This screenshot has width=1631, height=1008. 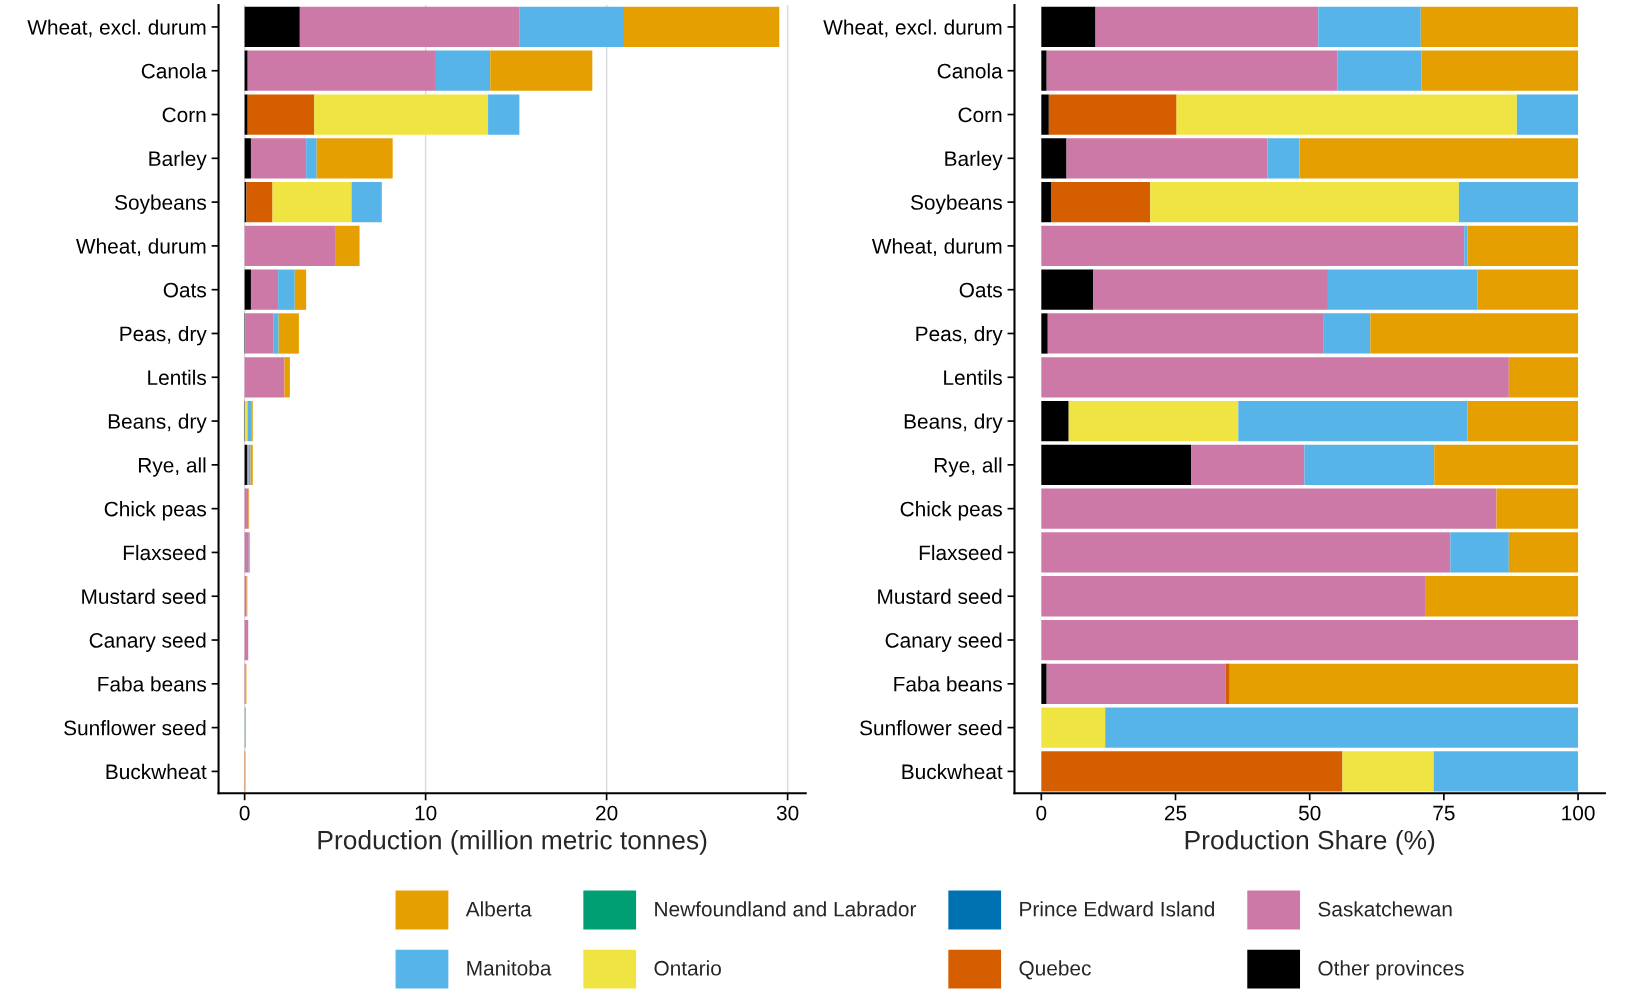 What do you see at coordinates (1309, 813) in the screenshot?
I see `x-tick-label: 50` at bounding box center [1309, 813].